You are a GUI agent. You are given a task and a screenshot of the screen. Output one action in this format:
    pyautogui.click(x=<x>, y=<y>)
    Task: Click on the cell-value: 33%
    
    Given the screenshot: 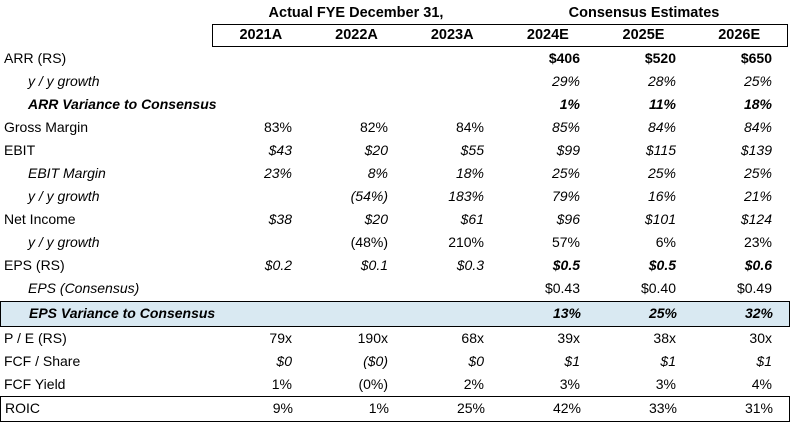 What is the action you would take?
    pyautogui.click(x=662, y=408)
    